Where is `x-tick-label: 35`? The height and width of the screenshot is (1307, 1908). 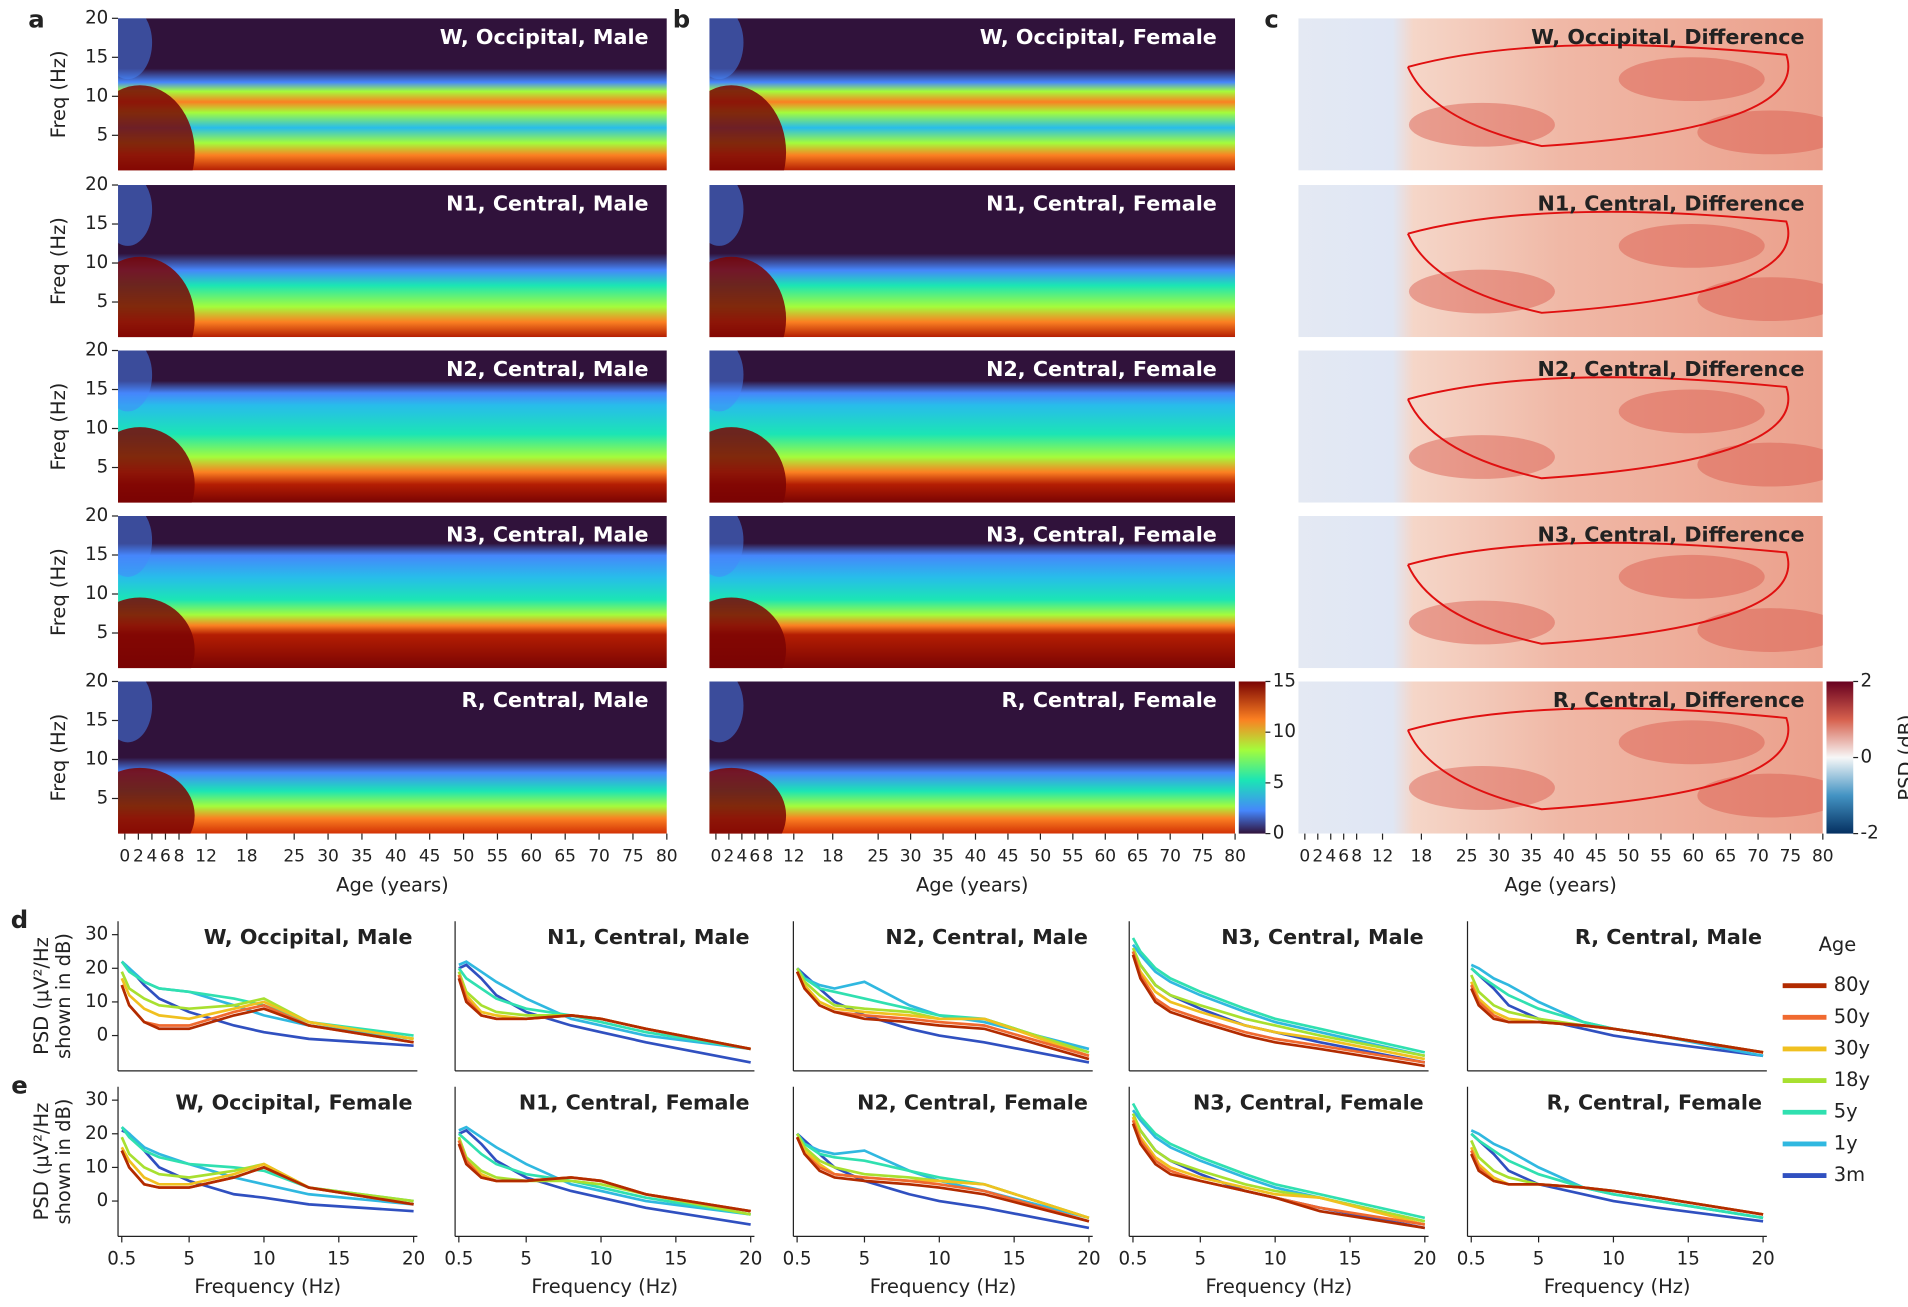 x-tick-label: 35 is located at coordinates (362, 857).